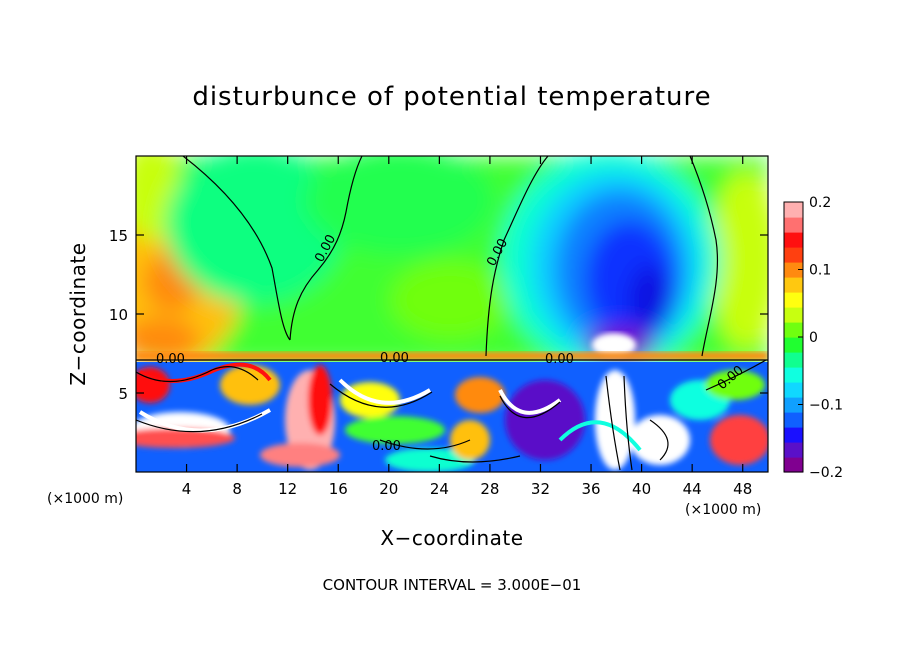  Describe the element at coordinates (820, 203) in the screenshot. I see `colorbar-tick-label: 0.2` at that location.